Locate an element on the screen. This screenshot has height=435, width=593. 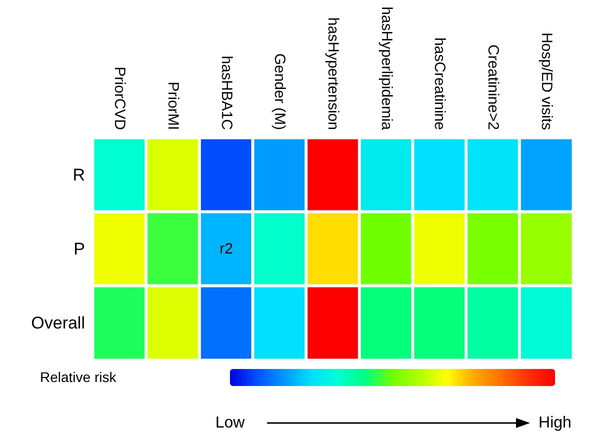
color-bar-label: Low is located at coordinates (230, 423).